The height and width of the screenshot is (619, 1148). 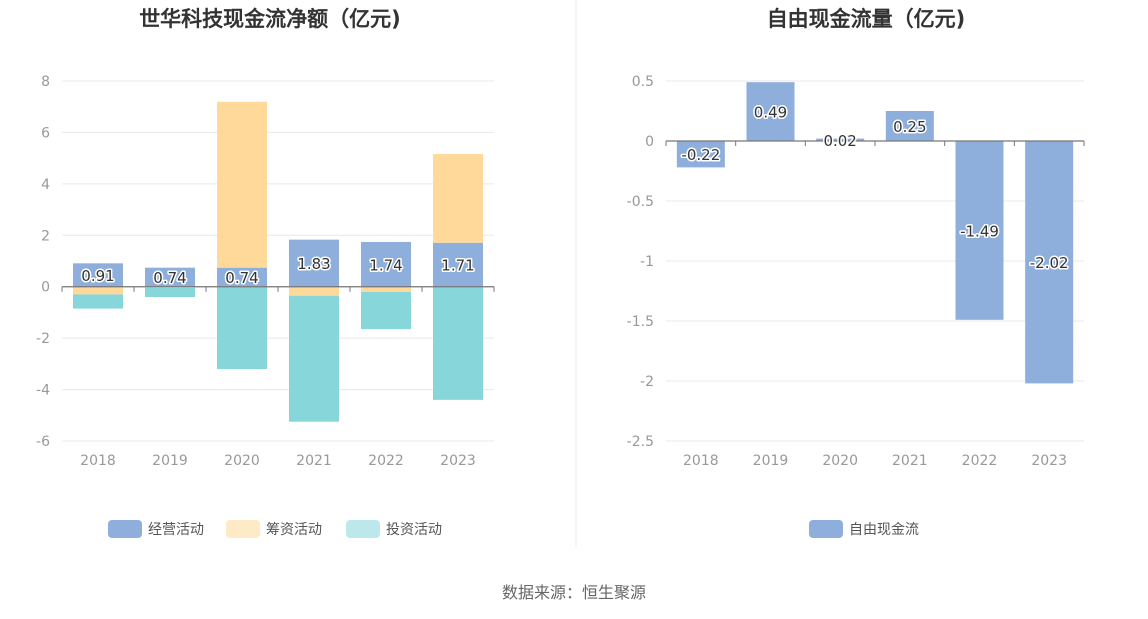 What do you see at coordinates (43, 391) in the screenshot?
I see `y-tick-label: -4` at bounding box center [43, 391].